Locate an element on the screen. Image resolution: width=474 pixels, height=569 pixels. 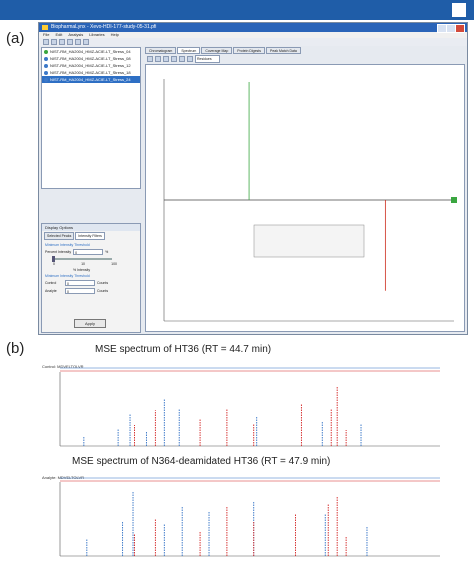
slider-max: 100 is located at coordinates (114, 264).